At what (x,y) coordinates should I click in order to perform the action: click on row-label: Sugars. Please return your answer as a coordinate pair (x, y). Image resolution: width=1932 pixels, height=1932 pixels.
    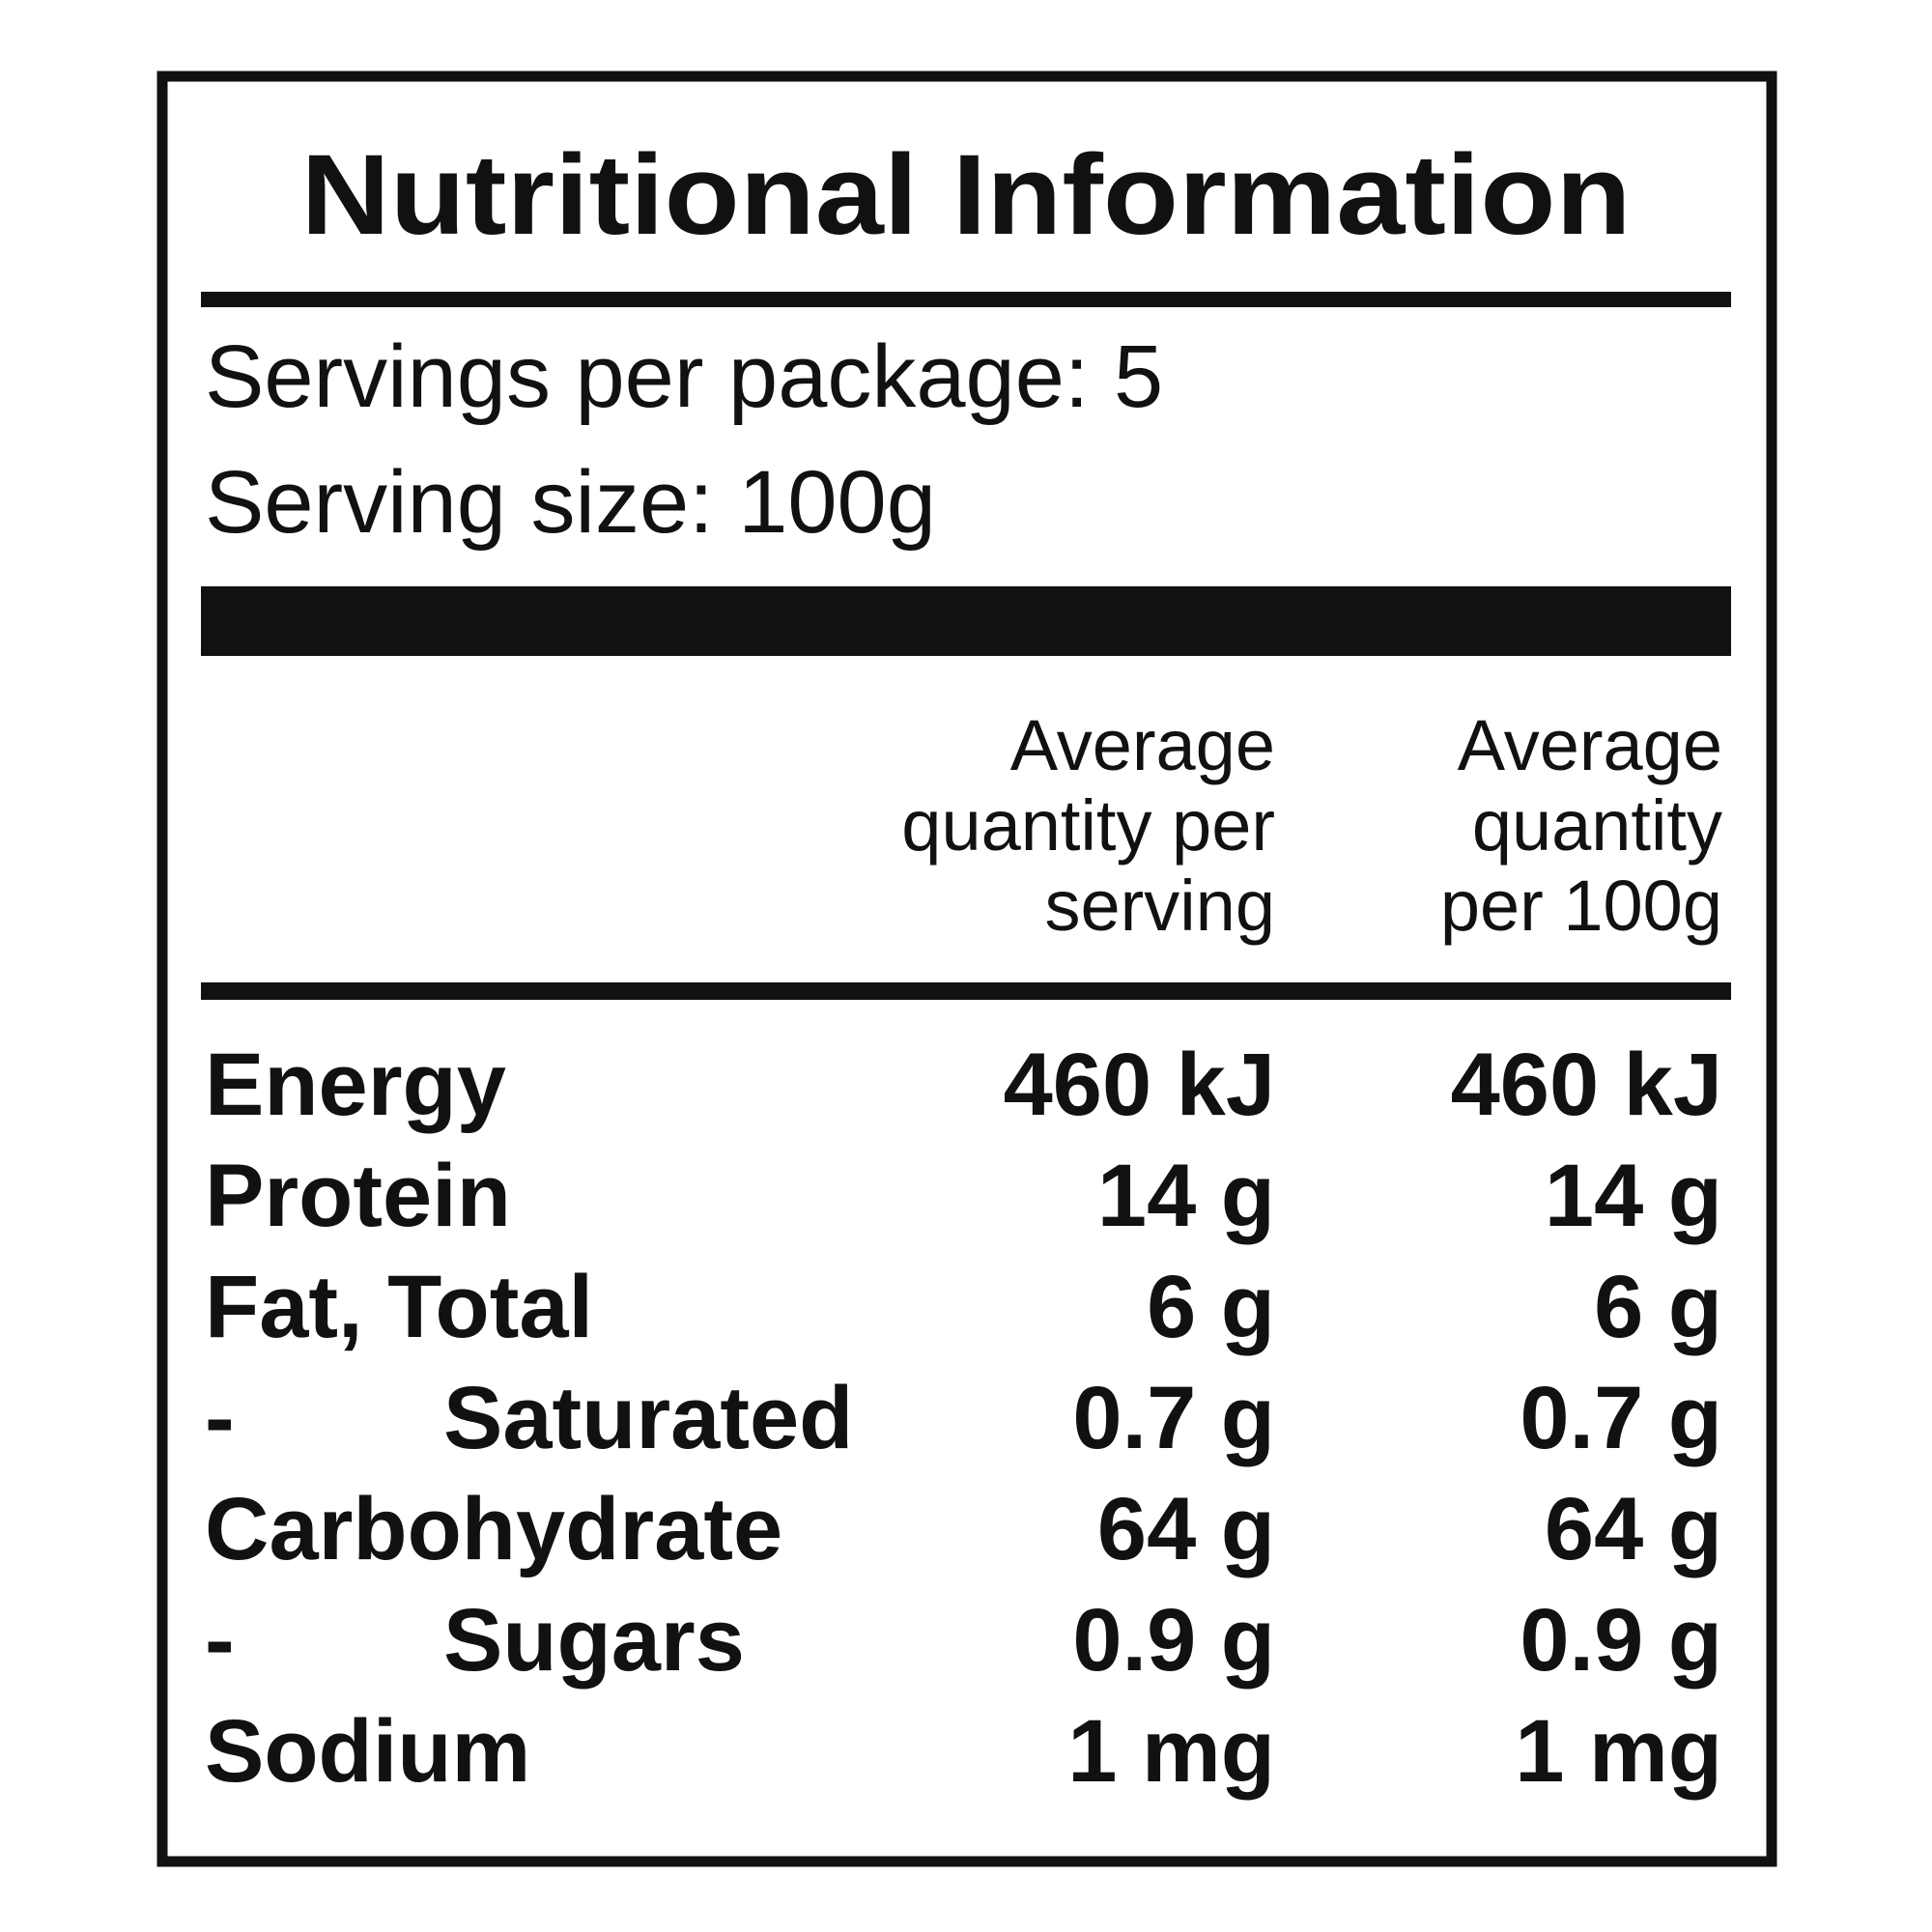
    Looking at the image, I should click on (594, 1640).